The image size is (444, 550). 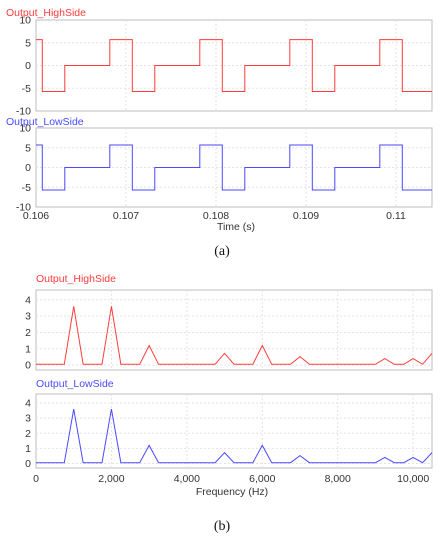 I want to click on panel-b-subplot-1-series-line, so click(x=234, y=335).